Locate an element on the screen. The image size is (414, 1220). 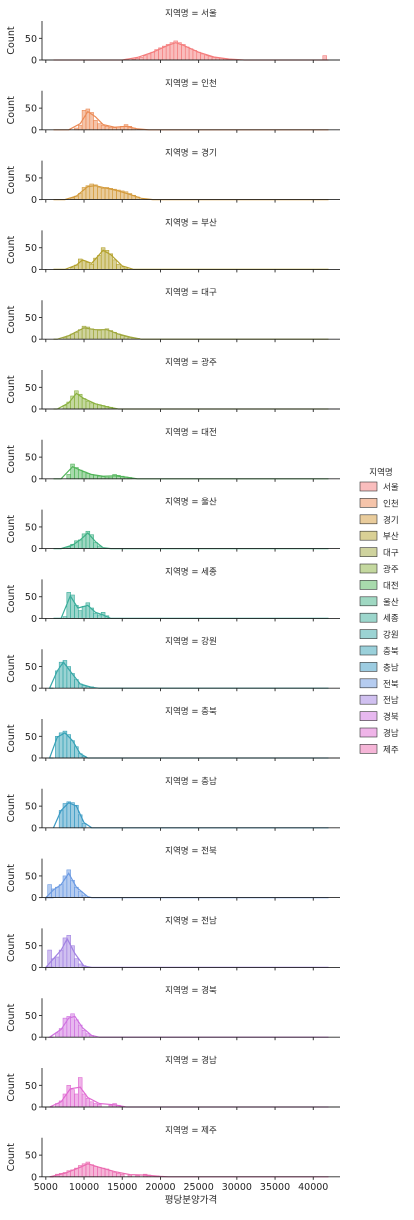
facet-panel-7: 지역명 = 울산 0 50 Count is located at coordinates (173, 526).